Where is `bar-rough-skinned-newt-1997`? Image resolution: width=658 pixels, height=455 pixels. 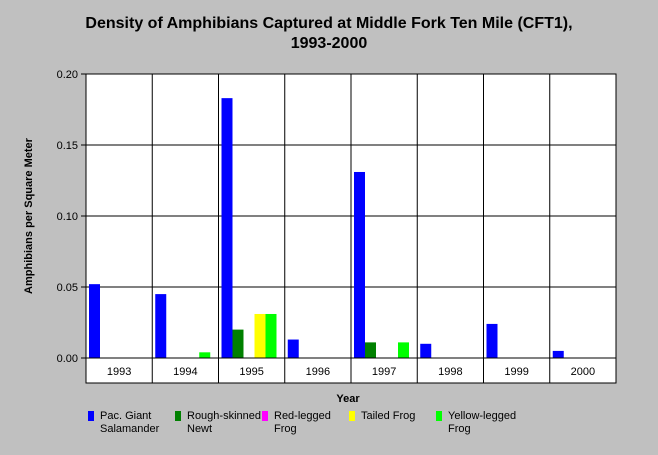 bar-rough-skinned-newt-1997 is located at coordinates (370, 350).